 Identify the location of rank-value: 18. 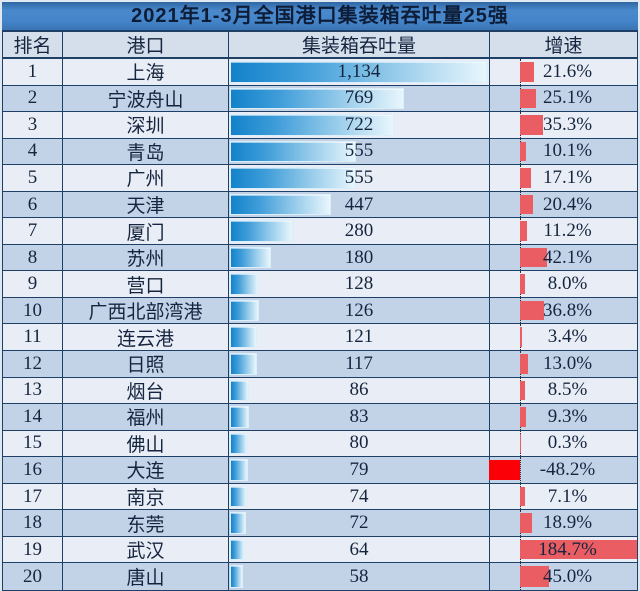
(33, 523).